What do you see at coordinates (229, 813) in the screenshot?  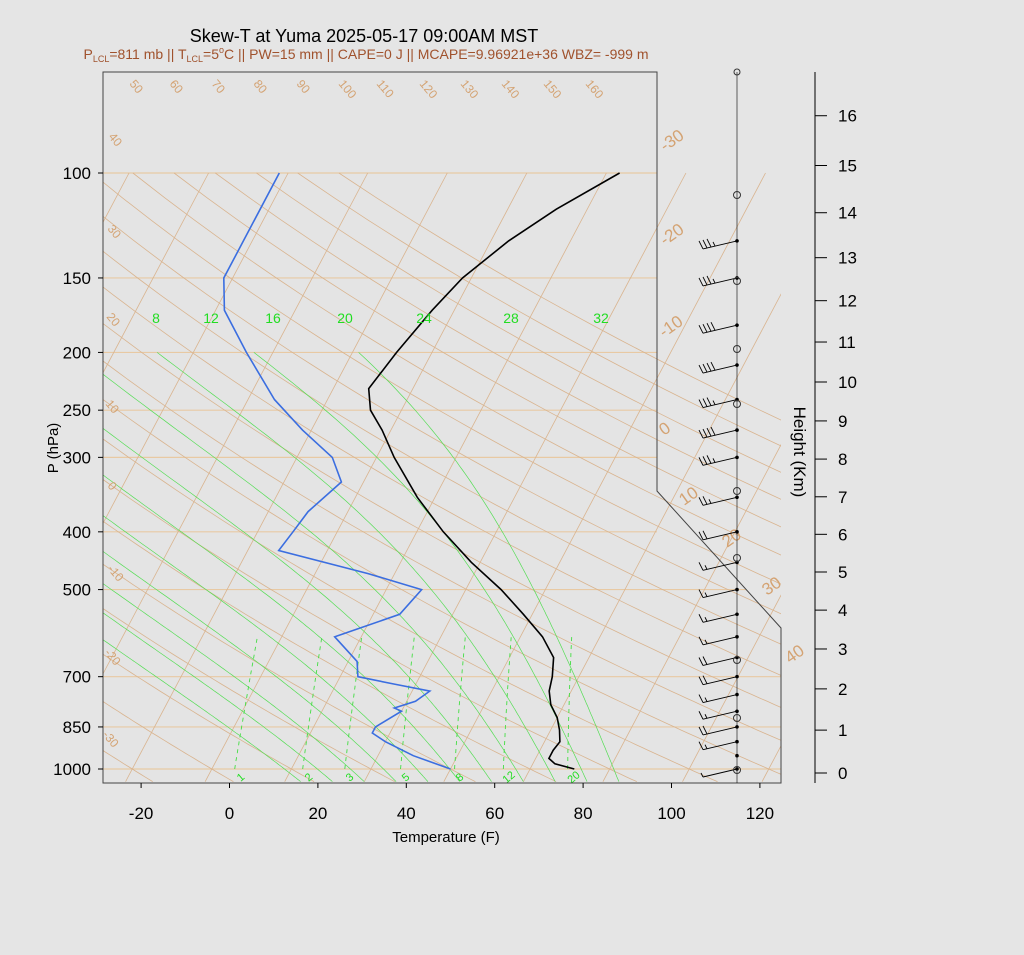 I see `x-tick-label: 0` at bounding box center [229, 813].